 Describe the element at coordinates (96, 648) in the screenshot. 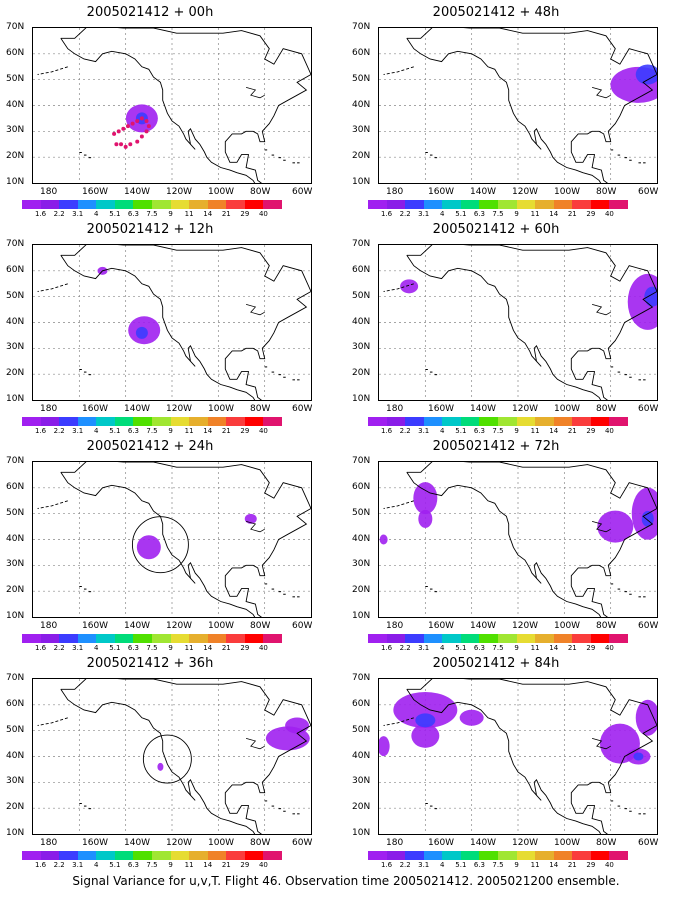

I see `colorbar-label: 4` at that location.